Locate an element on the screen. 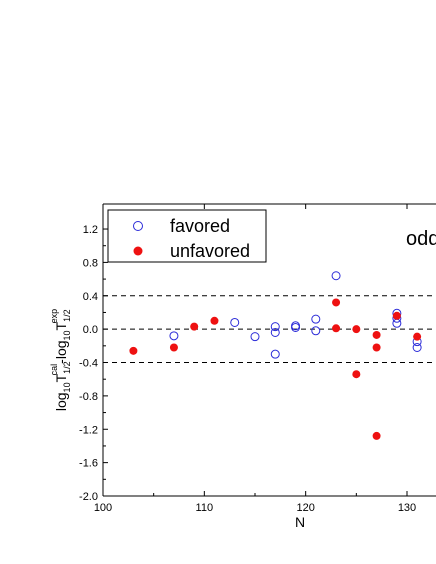 The height and width of the screenshot is (564, 436). legend-label-unfavored: unfavored is located at coordinates (210, 251).